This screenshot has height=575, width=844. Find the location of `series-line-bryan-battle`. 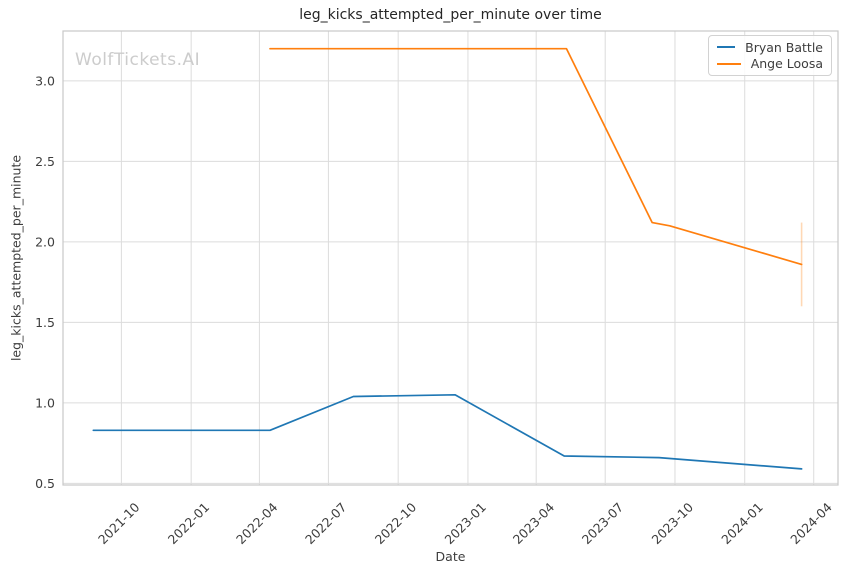

series-line-bryan-battle is located at coordinates (447, 431).